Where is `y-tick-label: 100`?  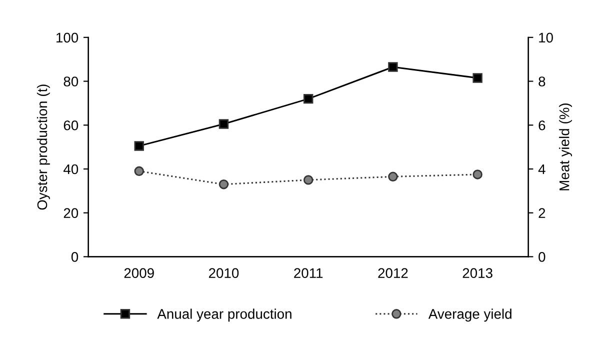 y-tick-label: 100 is located at coordinates (67, 37).